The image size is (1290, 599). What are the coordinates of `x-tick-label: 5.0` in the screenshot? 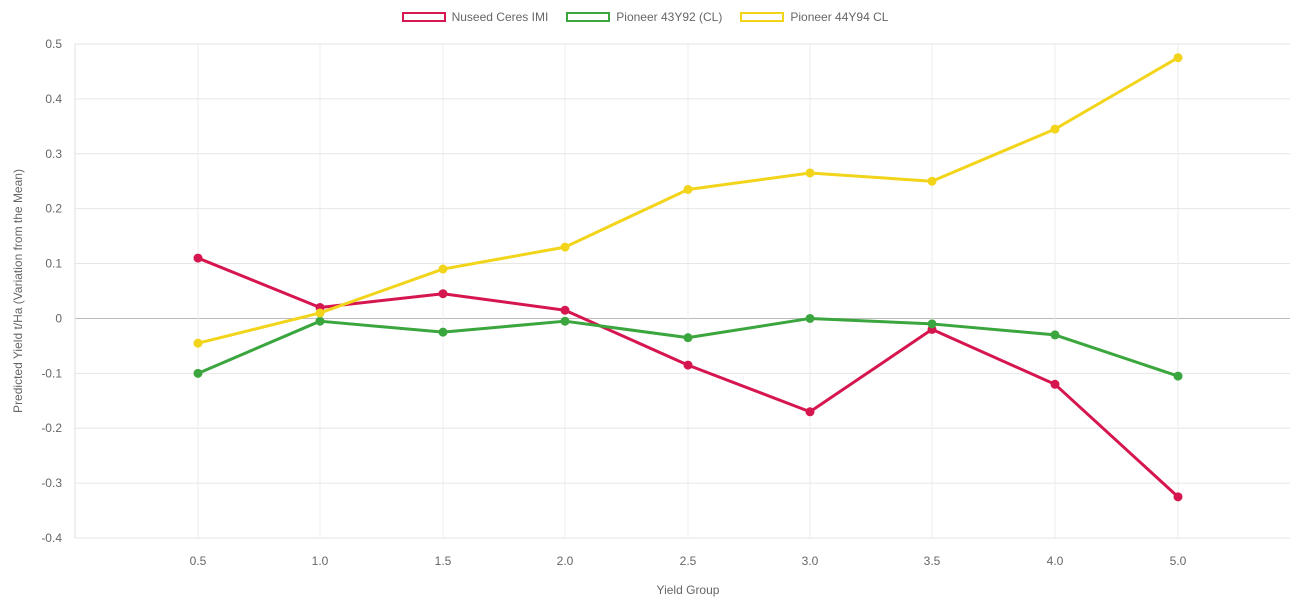 It's located at (1178, 561).